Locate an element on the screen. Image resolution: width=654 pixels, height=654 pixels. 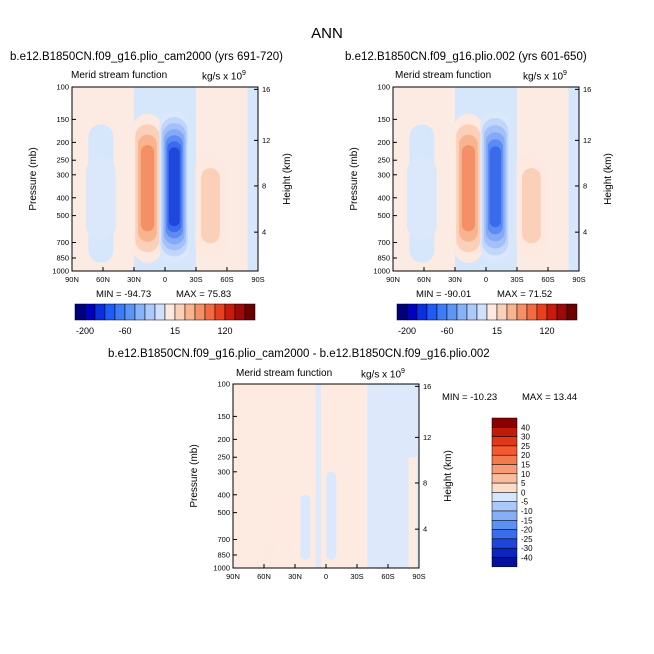
colorbar-diff-label: -30 is located at coordinates (527, 548).